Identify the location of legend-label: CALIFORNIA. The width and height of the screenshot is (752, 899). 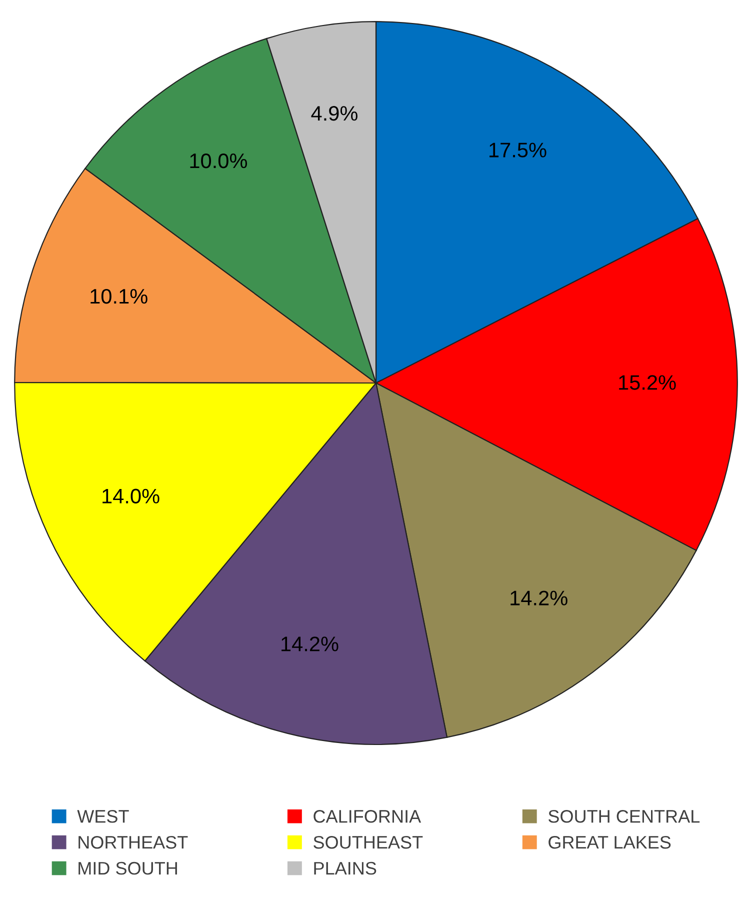
(368, 816).